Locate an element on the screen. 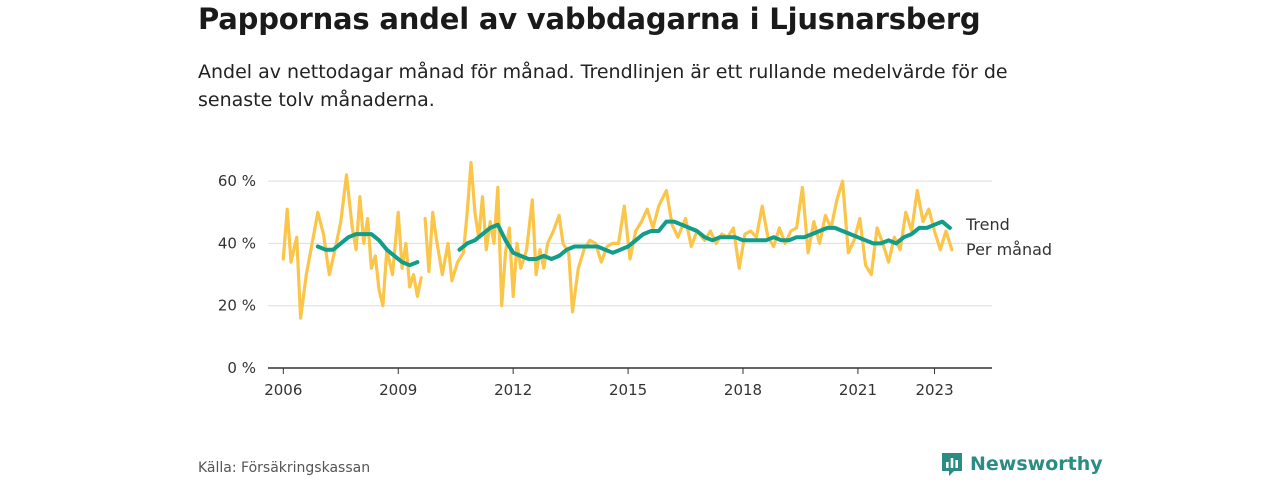 The width and height of the screenshot is (1280, 480). series-label-trend: Trend is located at coordinates (987, 224).